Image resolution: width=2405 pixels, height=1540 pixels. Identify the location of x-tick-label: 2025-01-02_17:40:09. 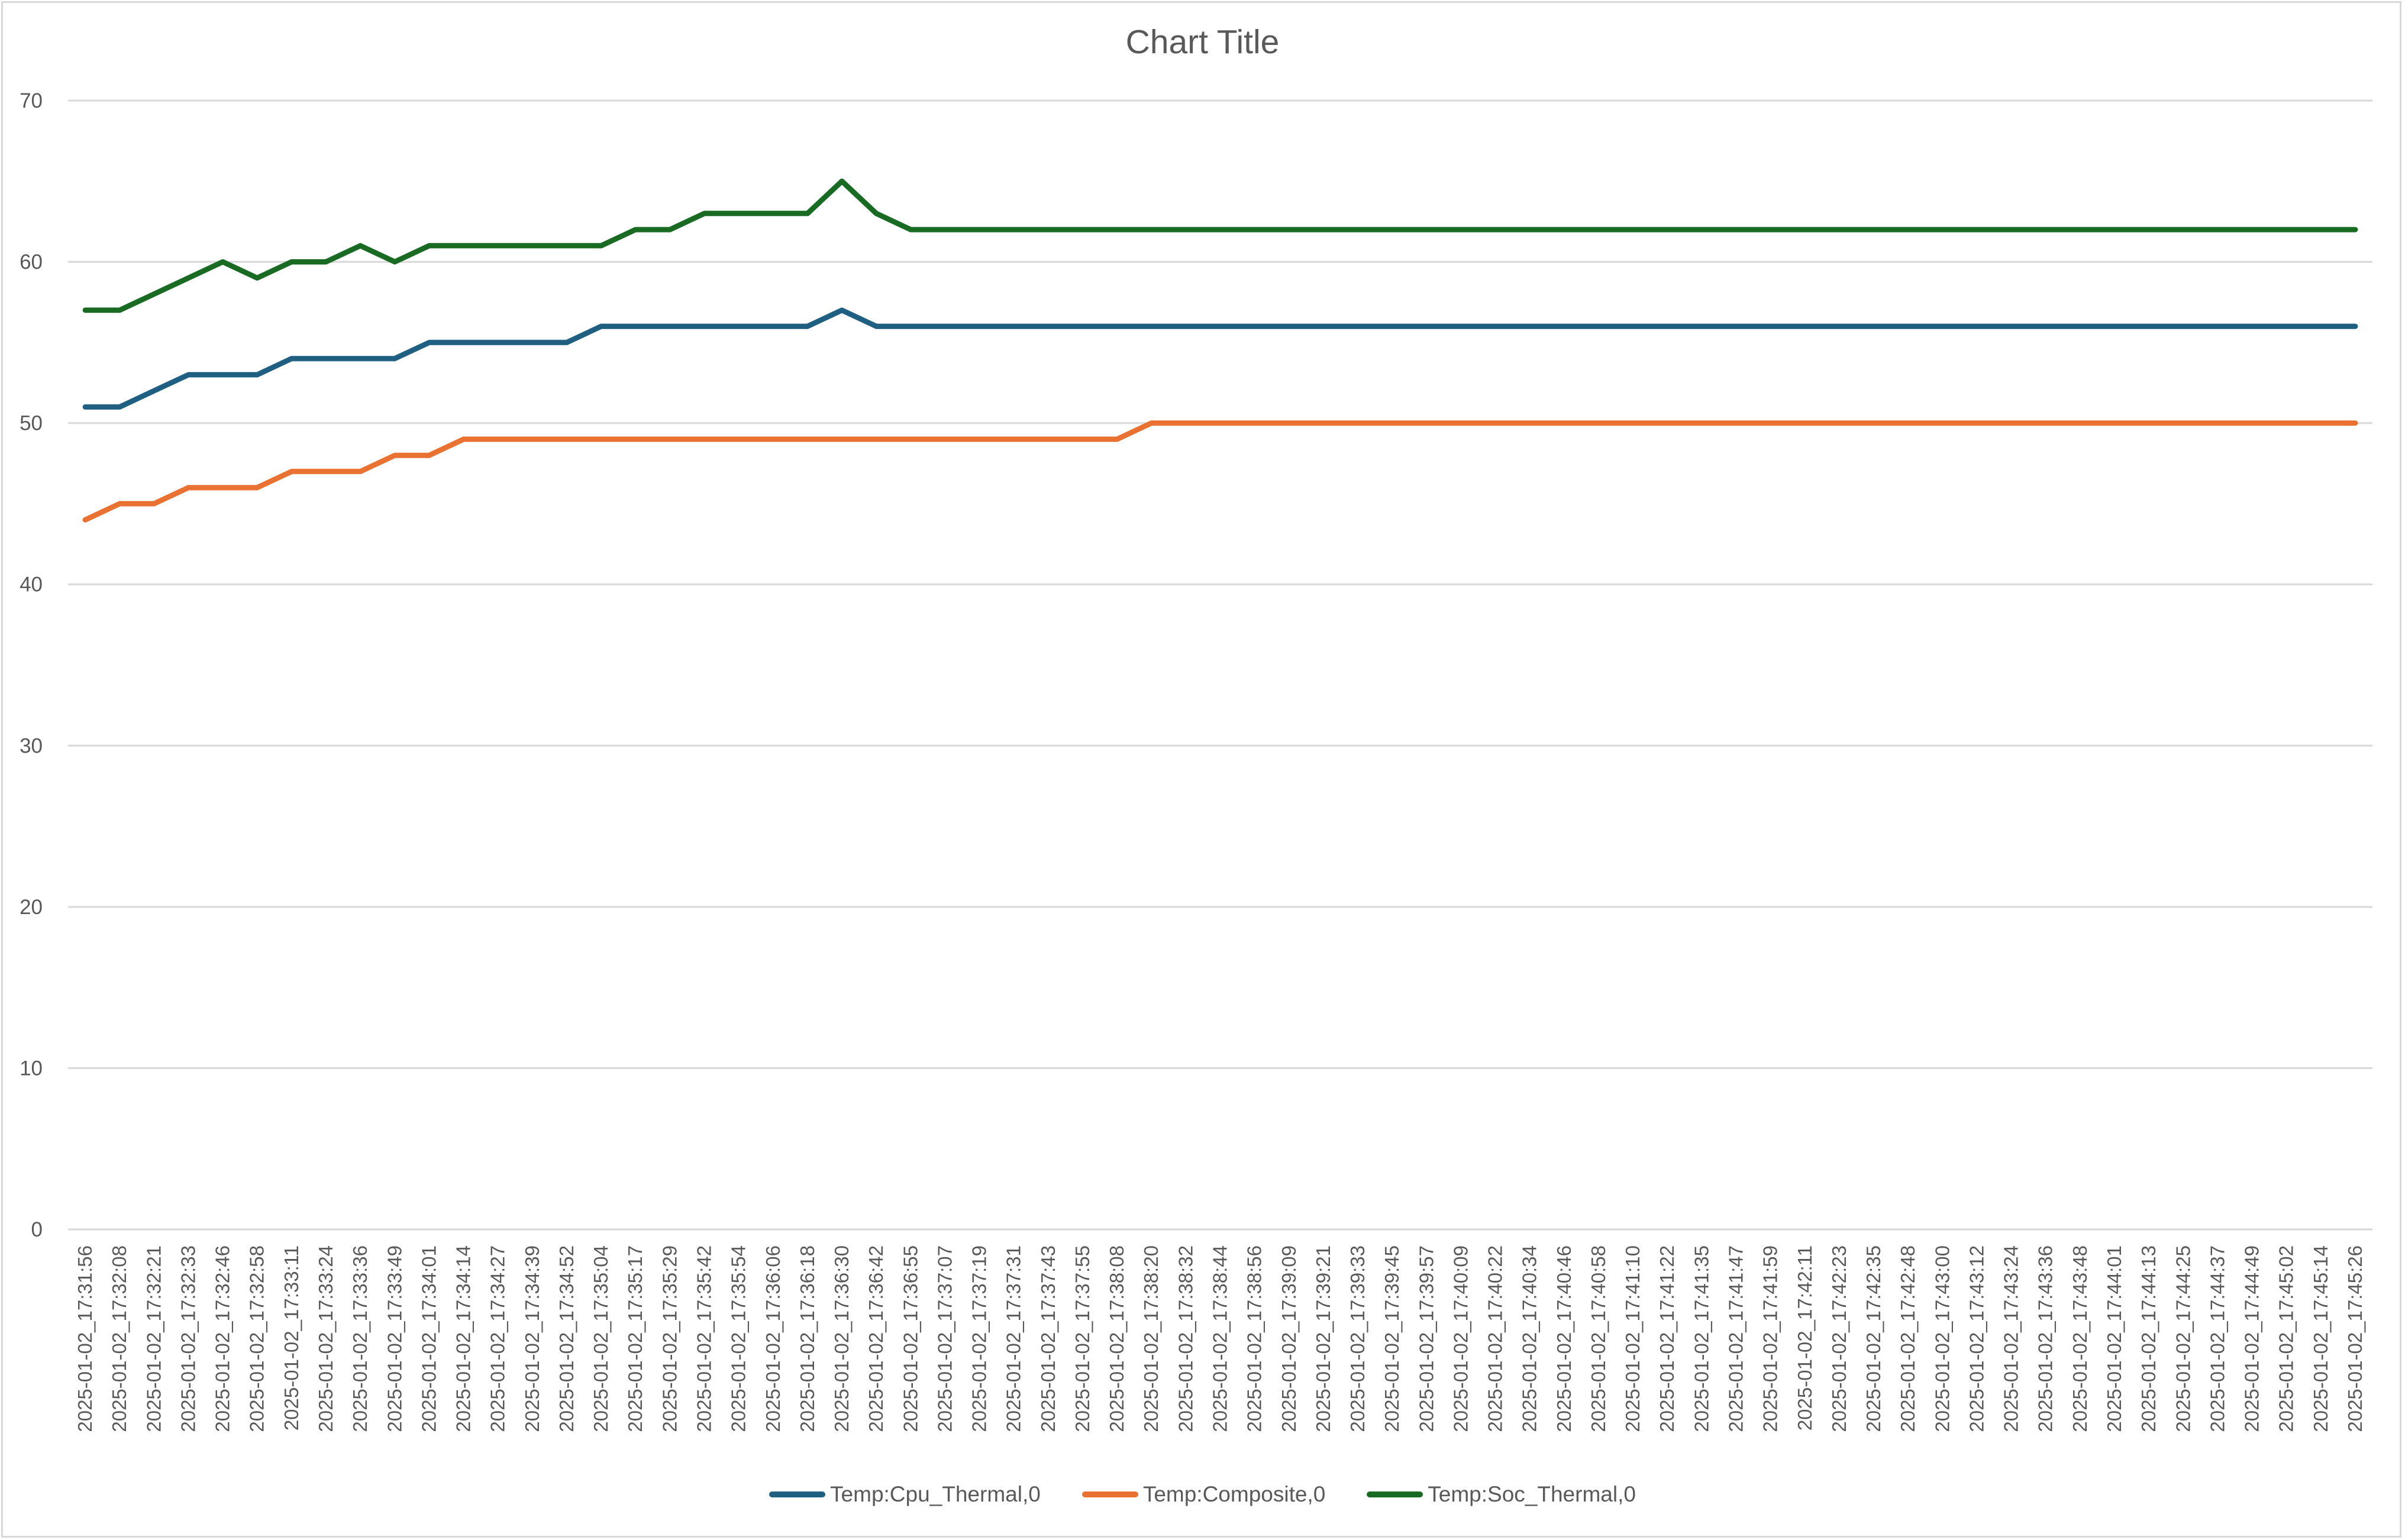
(1460, 1338).